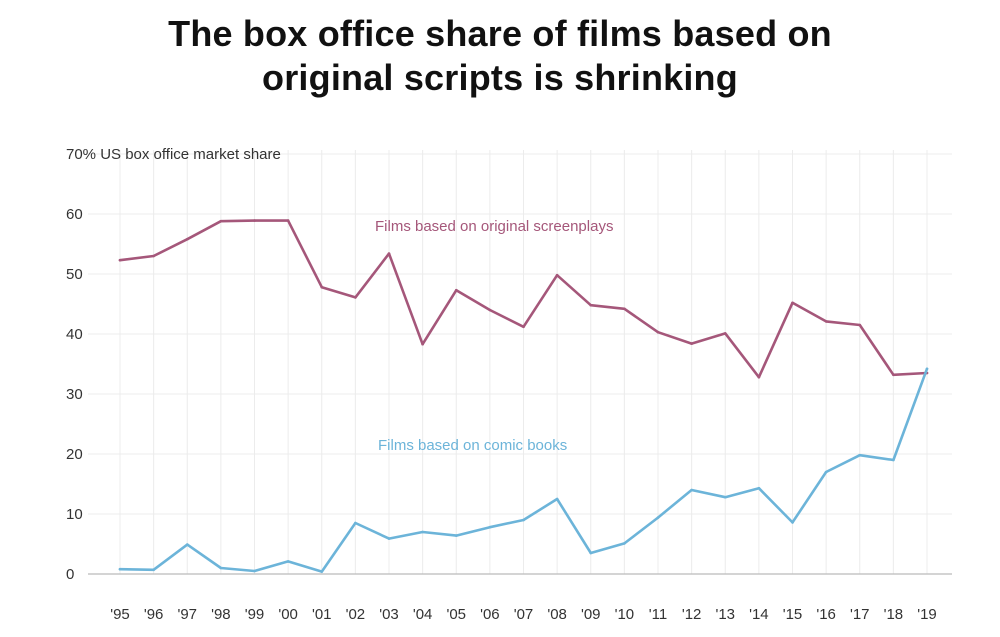  I want to click on y-tick-label: 20, so click(74, 454).